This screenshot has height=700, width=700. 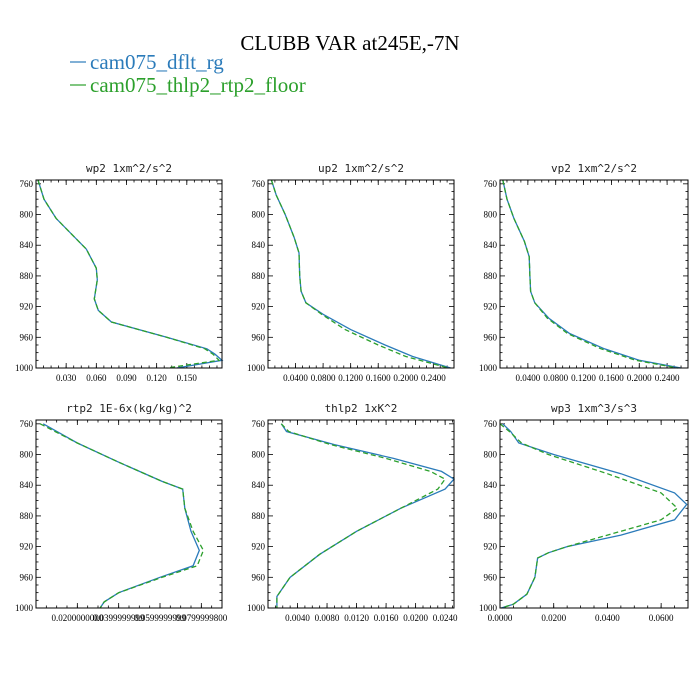 What do you see at coordinates (297, 618) in the screenshot?
I see `x-tick-label: 0.0040` at bounding box center [297, 618].